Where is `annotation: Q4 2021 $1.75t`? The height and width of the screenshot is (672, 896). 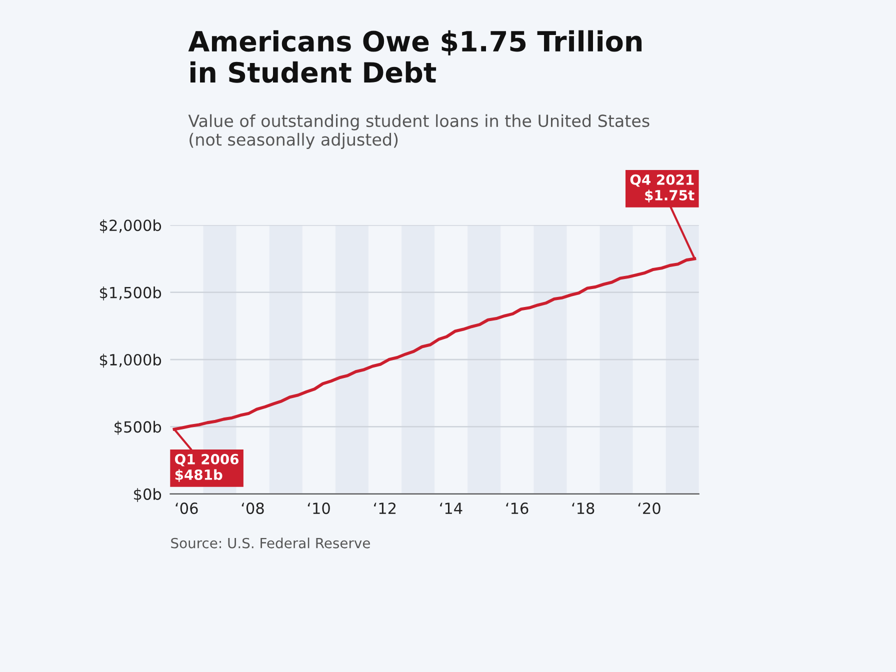
annotation: Q4 2021 $1.75t is located at coordinates (662, 188).